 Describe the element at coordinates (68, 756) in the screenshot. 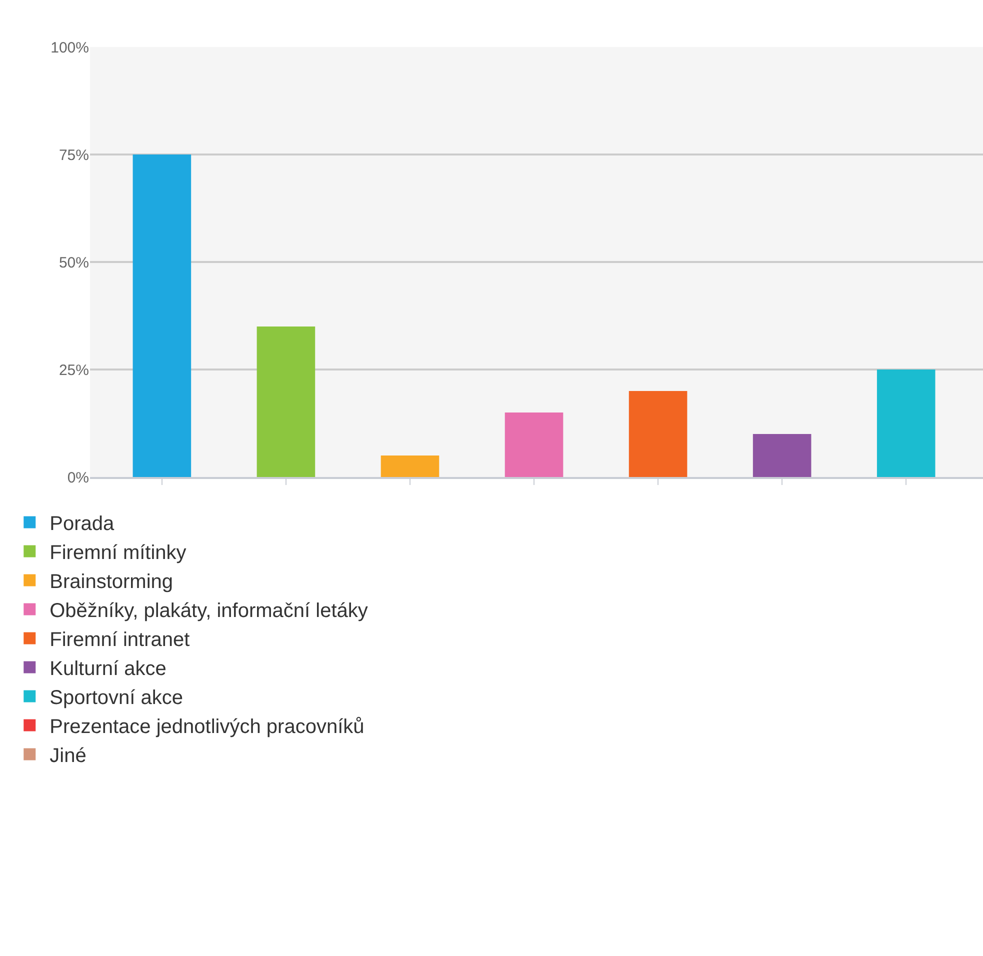

I see `legend-label: Jiné` at that location.